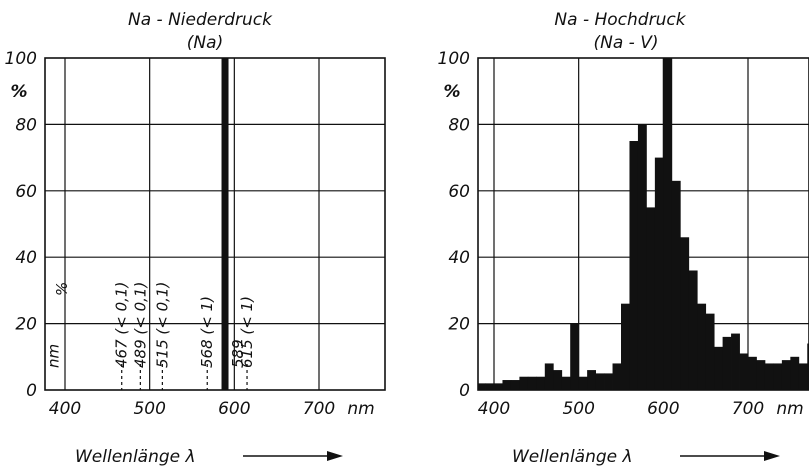 This screenshot has width=809, height=468. What do you see at coordinates (122, 325) in the screenshot?
I see `annotation-label: 467 (< 0,1)` at bounding box center [122, 325].